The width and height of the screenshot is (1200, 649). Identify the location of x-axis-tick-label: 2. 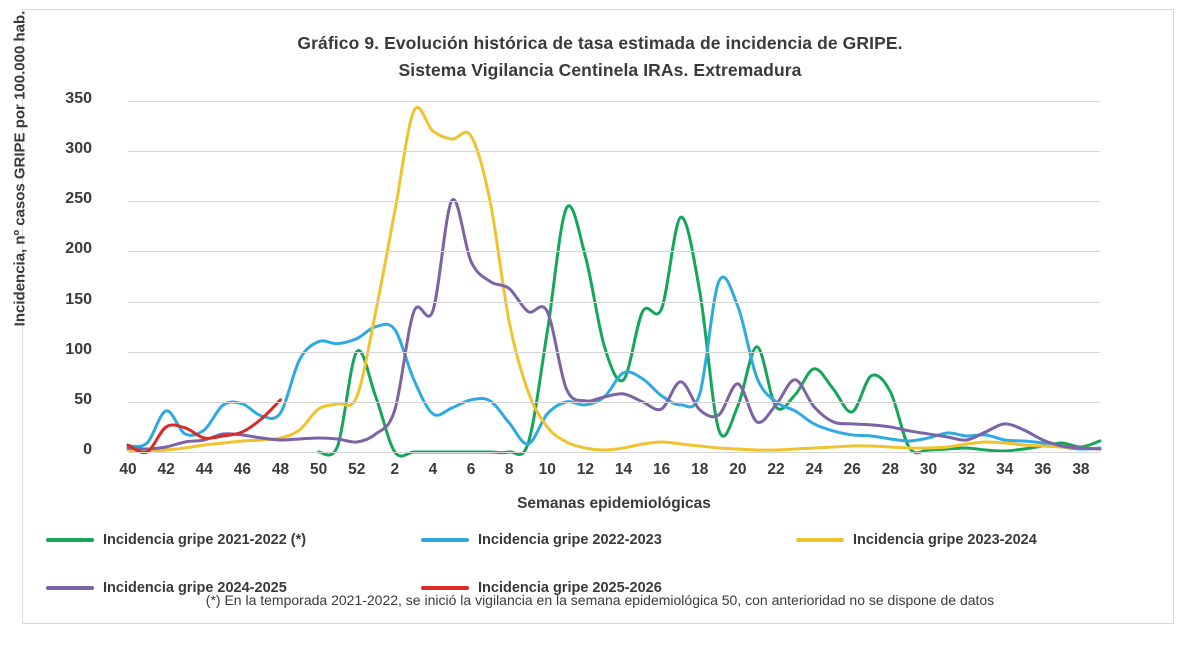
(395, 469).